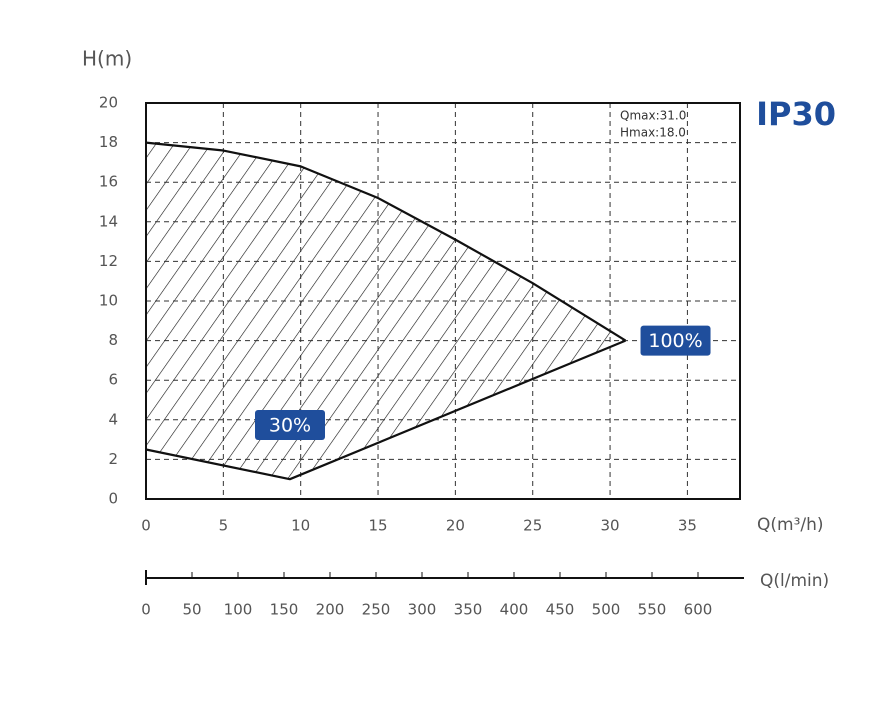 This screenshot has width=888, height=711. Describe the element at coordinates (468, 610) in the screenshot. I see `x2-tick-label: 350` at that location.